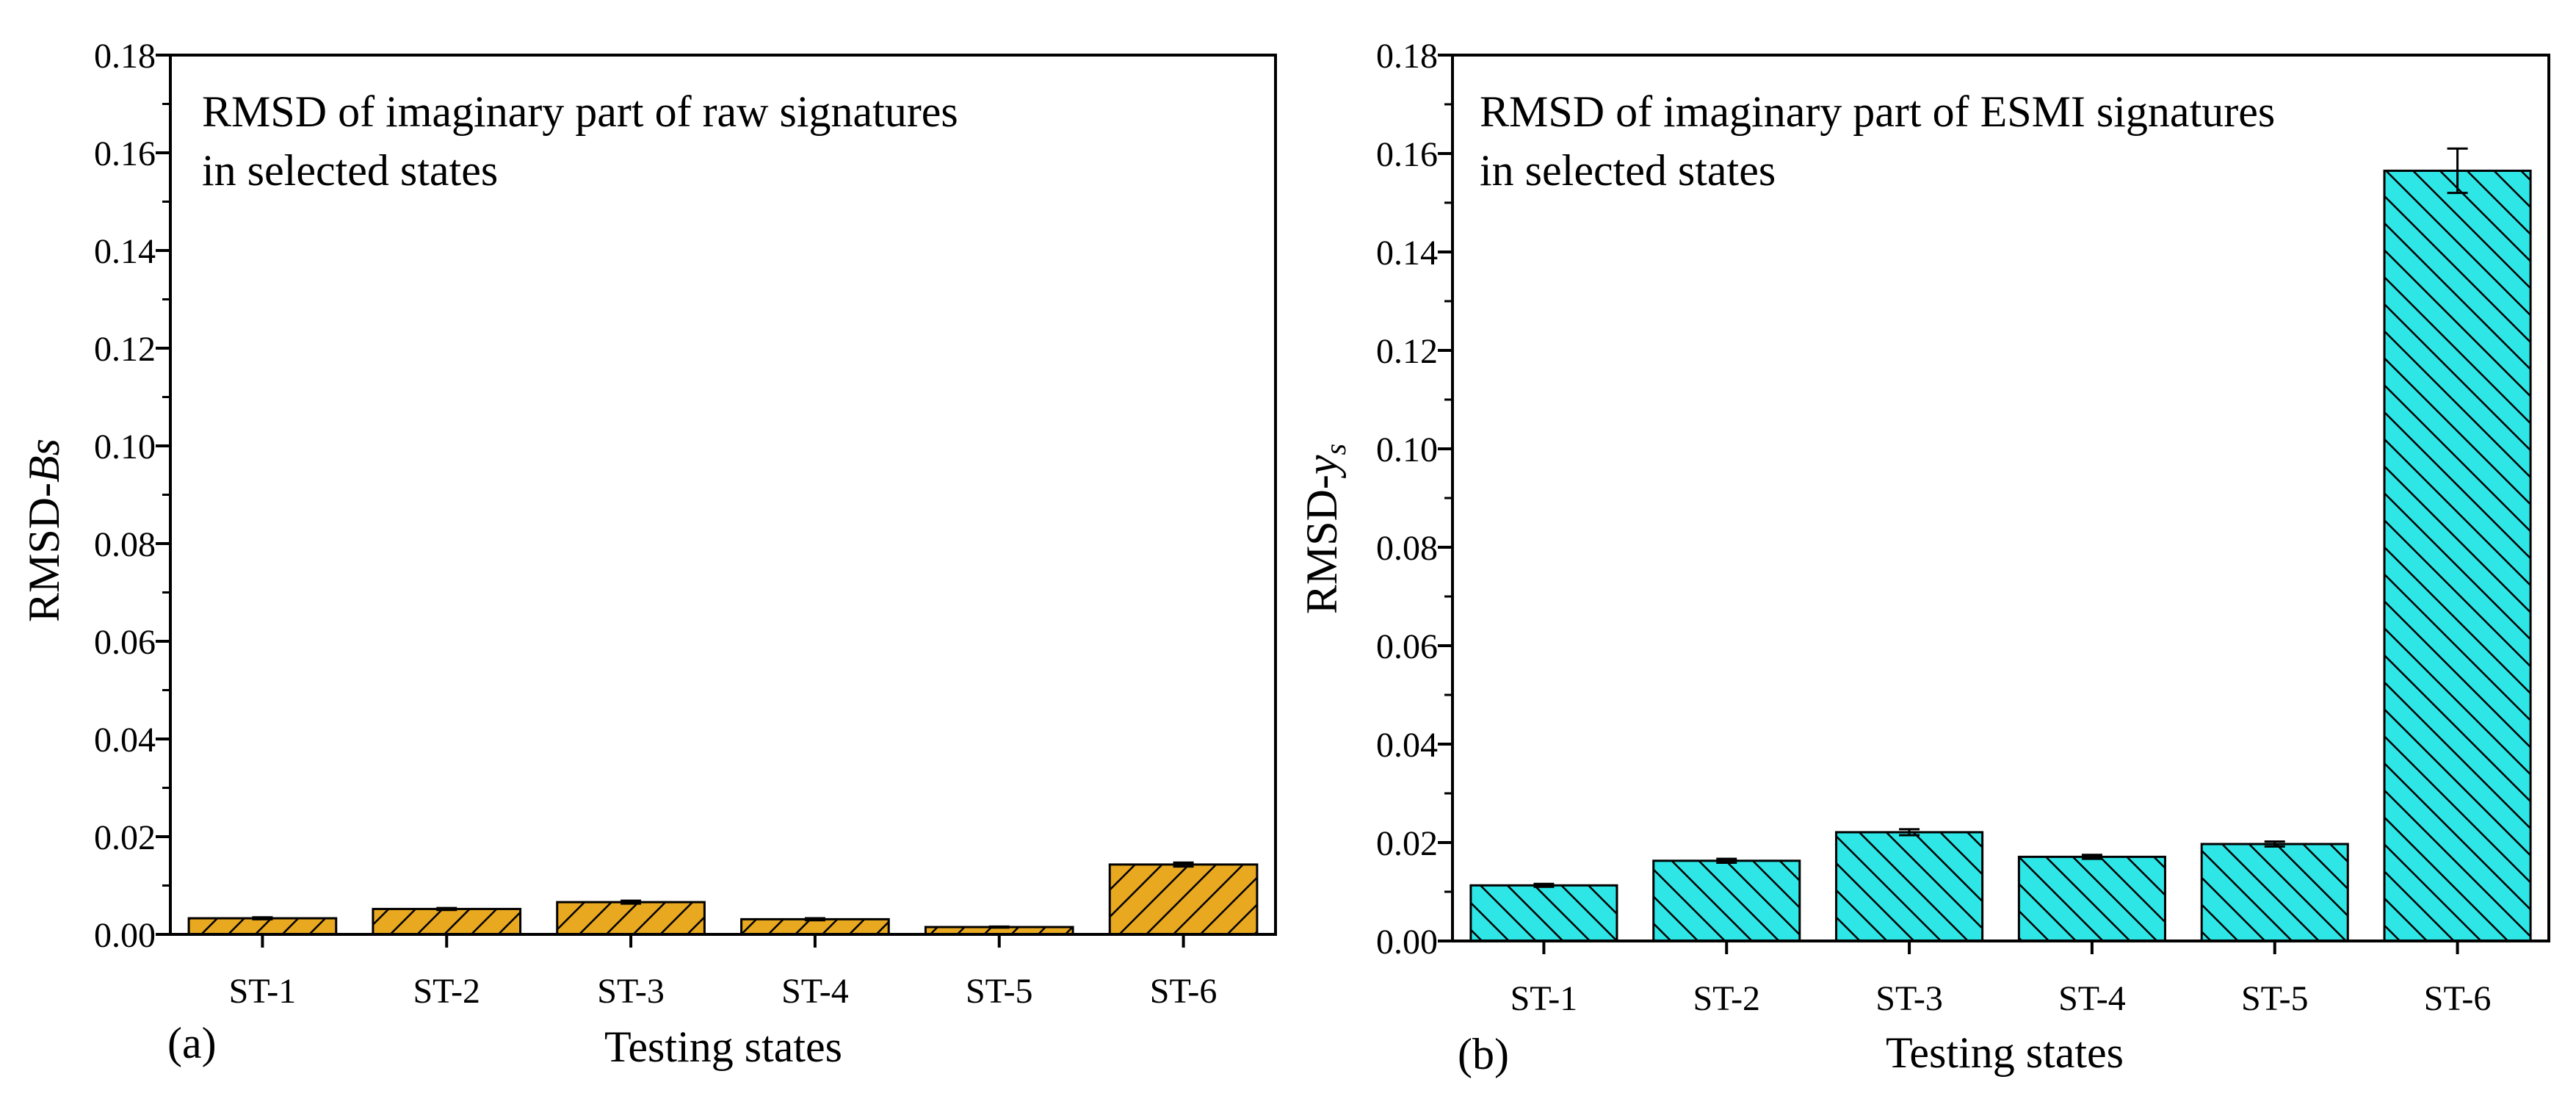 The width and height of the screenshot is (2576, 1107). I want to click on title-line-1: RMSD of imaginary part of raw signatures, so click(580, 111).